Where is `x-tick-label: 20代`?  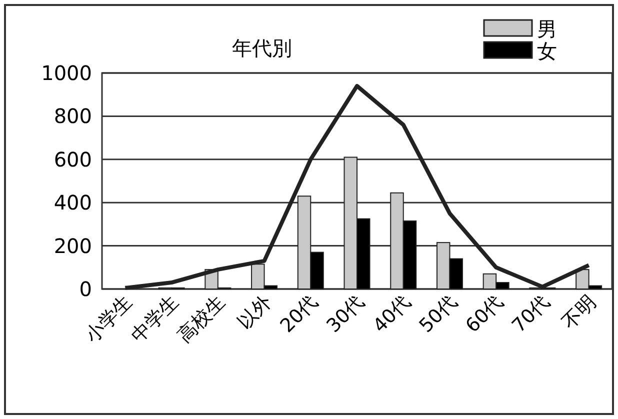
x-tick-label: 20代 is located at coordinates (299, 314).